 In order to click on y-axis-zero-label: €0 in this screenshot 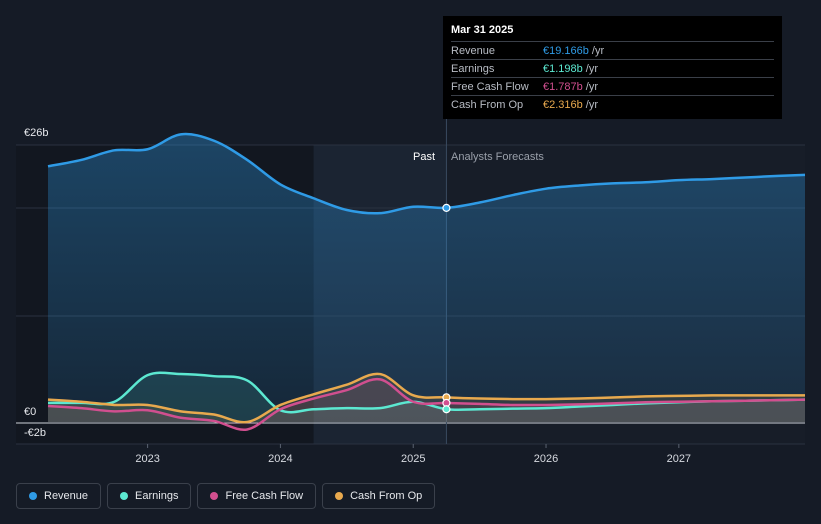, I will do `click(30, 412)`.